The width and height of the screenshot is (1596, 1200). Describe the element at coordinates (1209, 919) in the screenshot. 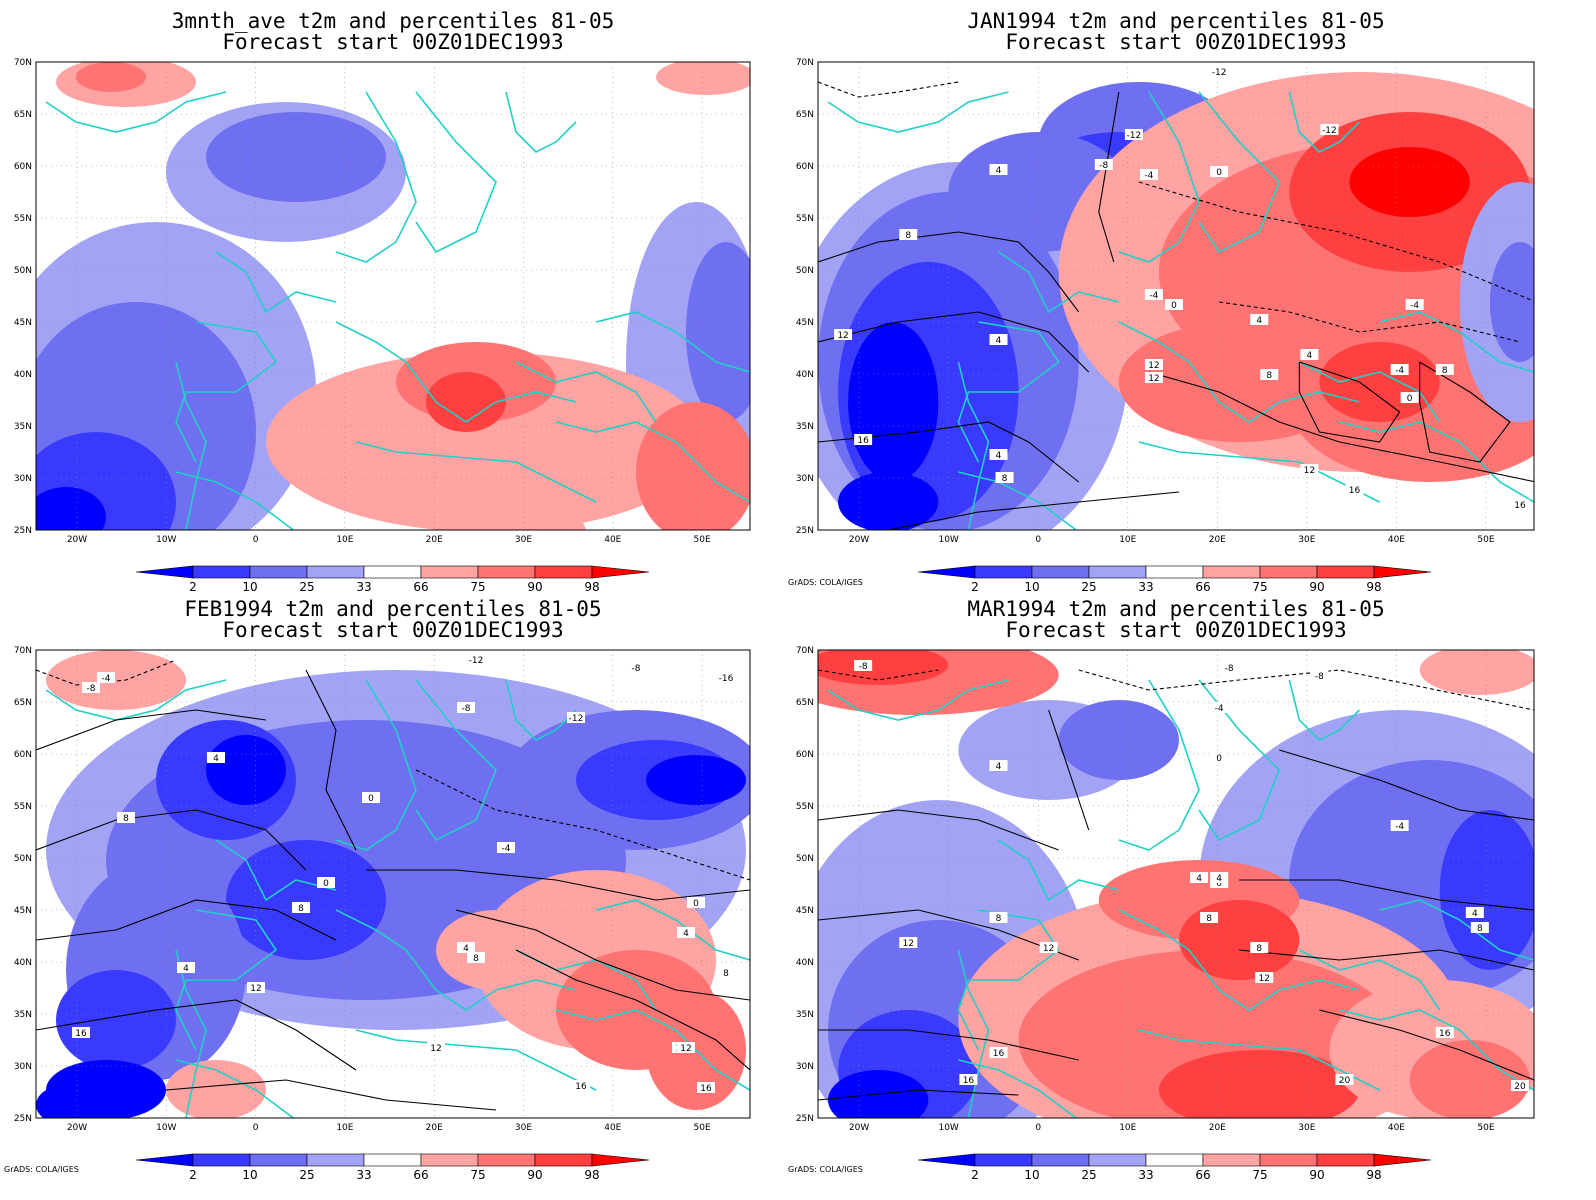

I see `contour-label: 8` at that location.